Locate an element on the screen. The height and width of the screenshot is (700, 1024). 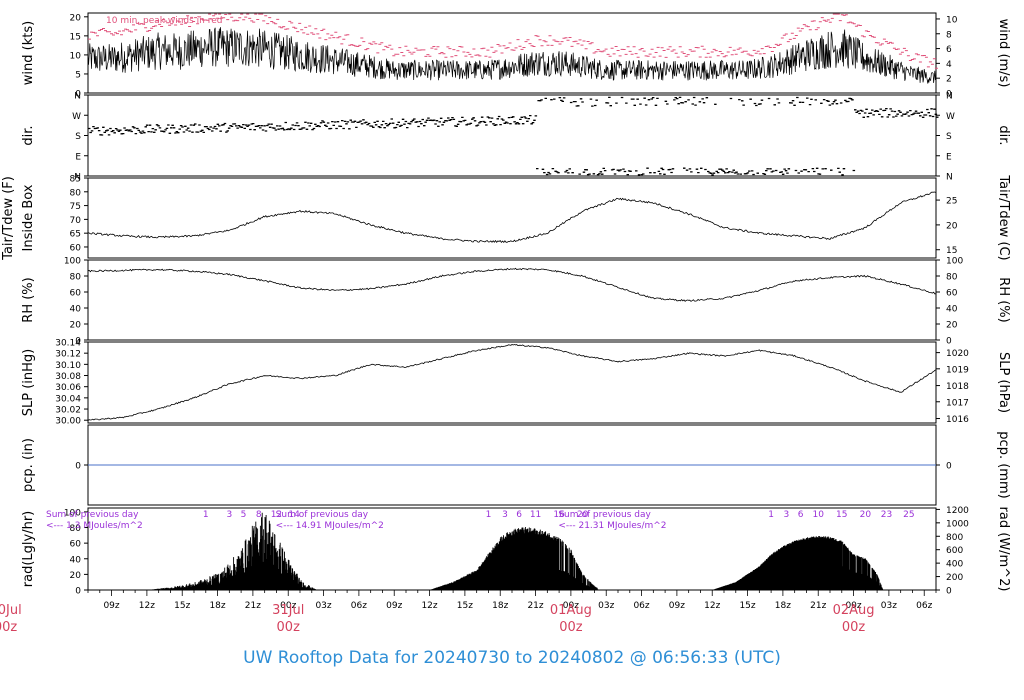
panel-frame-dir is located at coordinates (512, 135).